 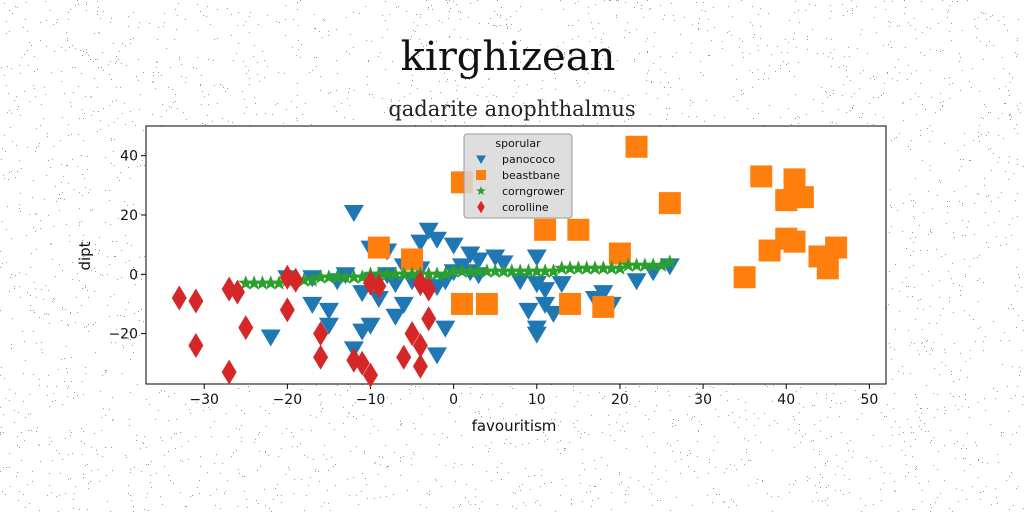 What do you see at coordinates (304, 326) in the screenshot?
I see `series-corolline` at bounding box center [304, 326].